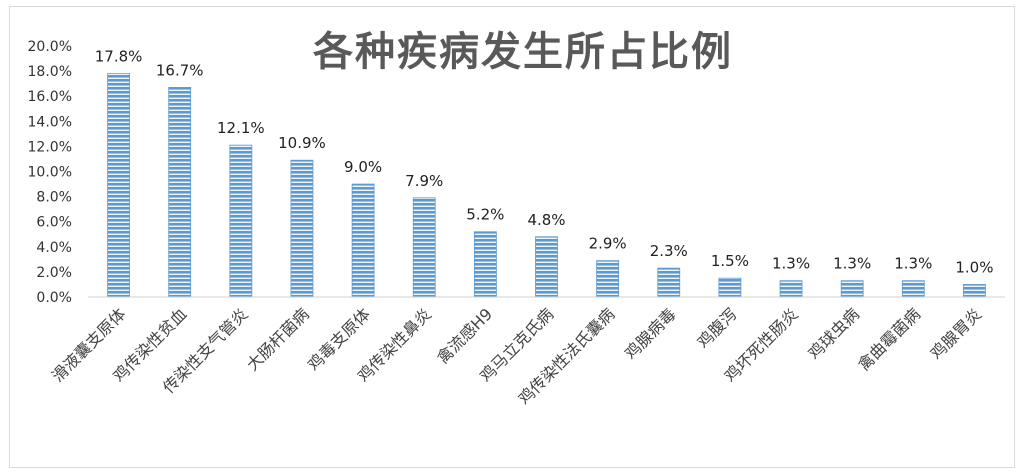 This screenshot has height=474, width=1025. I want to click on data-label: 2.3%, so click(669, 251).